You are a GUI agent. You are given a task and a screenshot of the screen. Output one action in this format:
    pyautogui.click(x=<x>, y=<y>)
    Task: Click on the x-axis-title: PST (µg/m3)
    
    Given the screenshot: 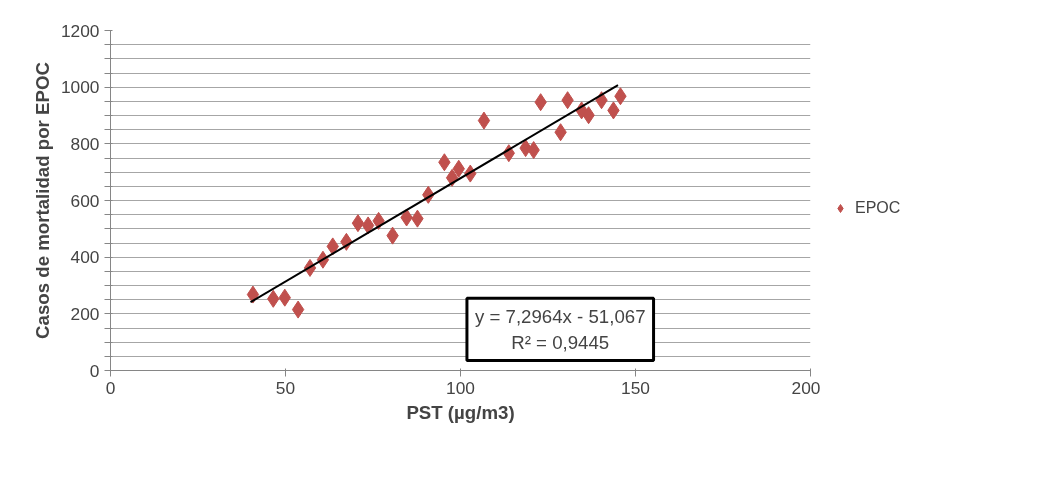 What is the action you would take?
    pyautogui.click(x=460, y=412)
    